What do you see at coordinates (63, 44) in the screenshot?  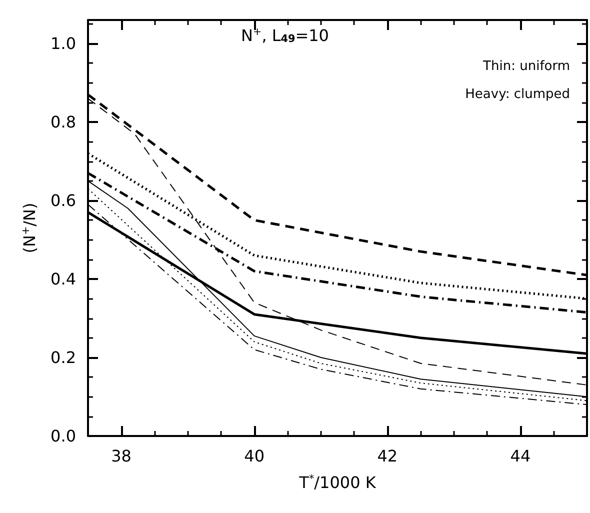 I see `y-tick-label: 1.0` at bounding box center [63, 44].